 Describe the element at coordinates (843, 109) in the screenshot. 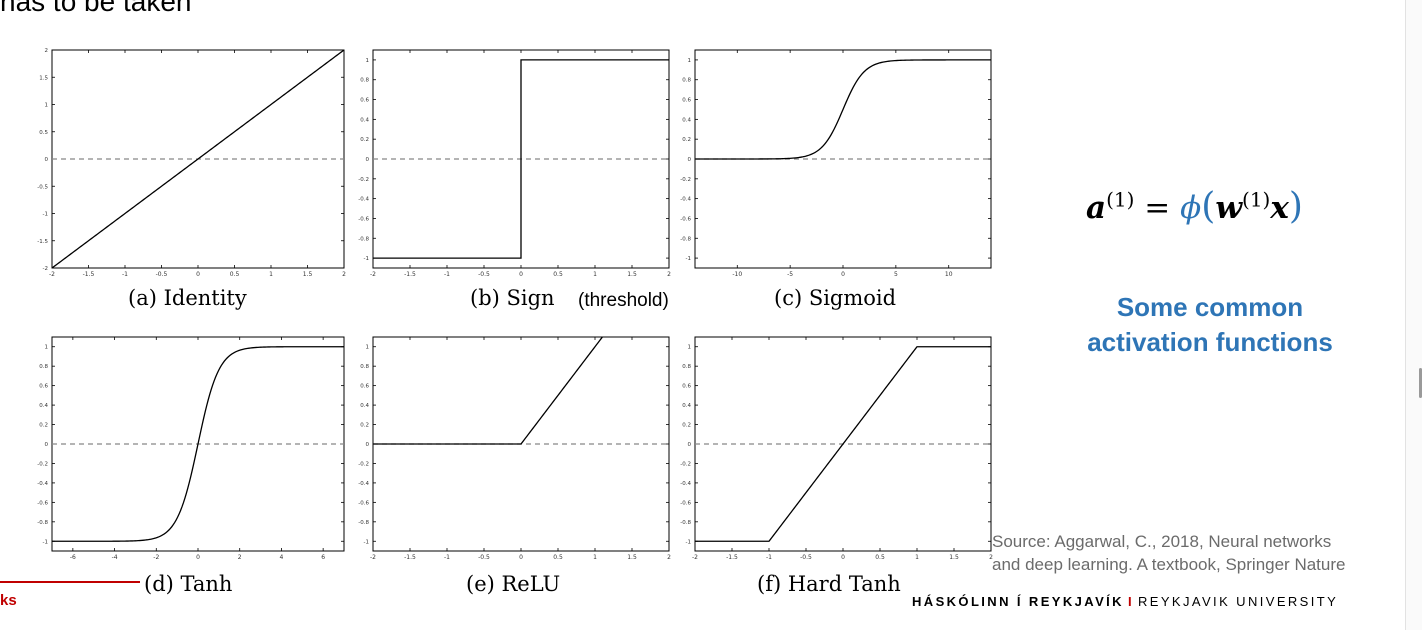

I see `sigmoid-curve` at that location.